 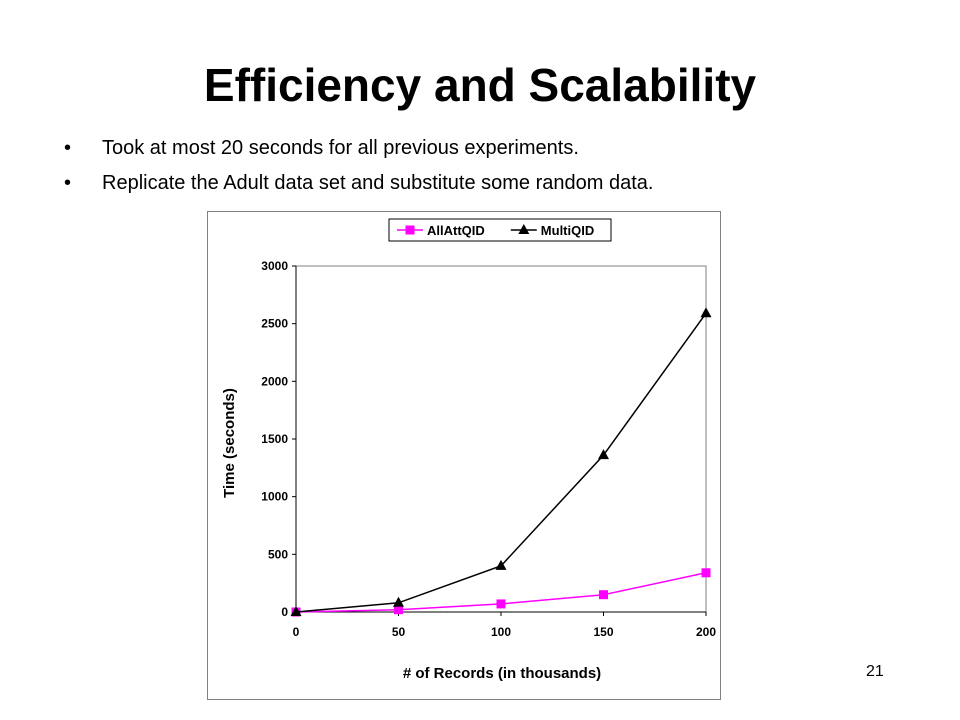 I want to click on legend-box, so click(x=500, y=230).